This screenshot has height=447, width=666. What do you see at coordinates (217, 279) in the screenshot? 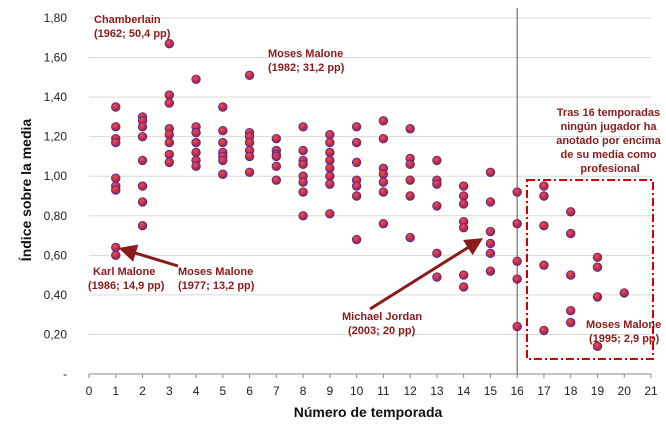
I see `annotation-moses-malone-1977: Moses Malone (1977; 13,2 pp)` at bounding box center [217, 279].